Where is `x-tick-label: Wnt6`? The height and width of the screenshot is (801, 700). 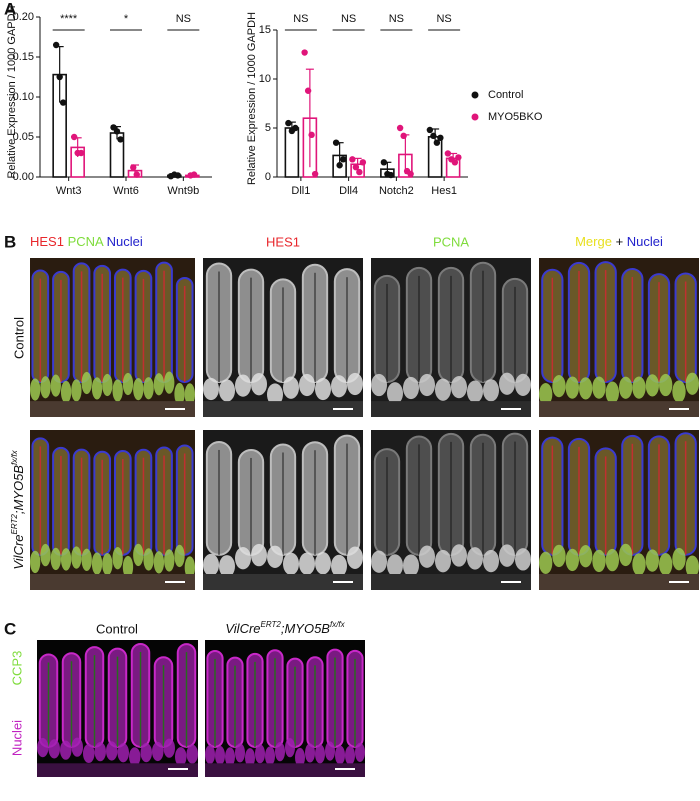 x-tick-label: Wnt6 is located at coordinates (126, 191).